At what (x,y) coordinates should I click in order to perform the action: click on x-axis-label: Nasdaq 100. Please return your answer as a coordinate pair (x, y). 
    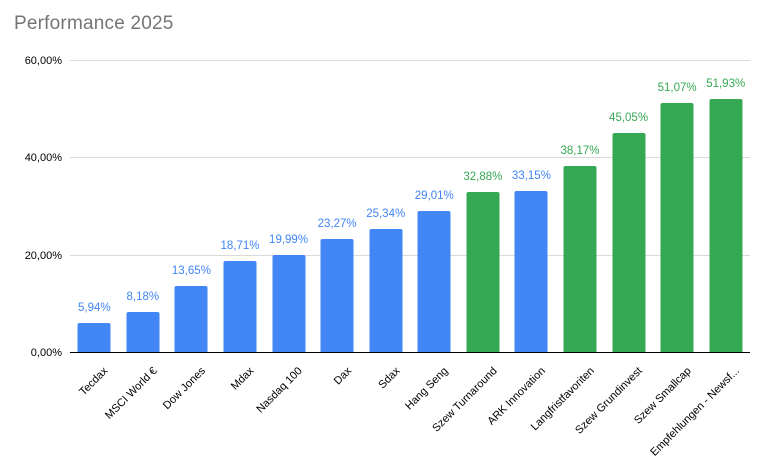
    Looking at the image, I should click on (280, 390).